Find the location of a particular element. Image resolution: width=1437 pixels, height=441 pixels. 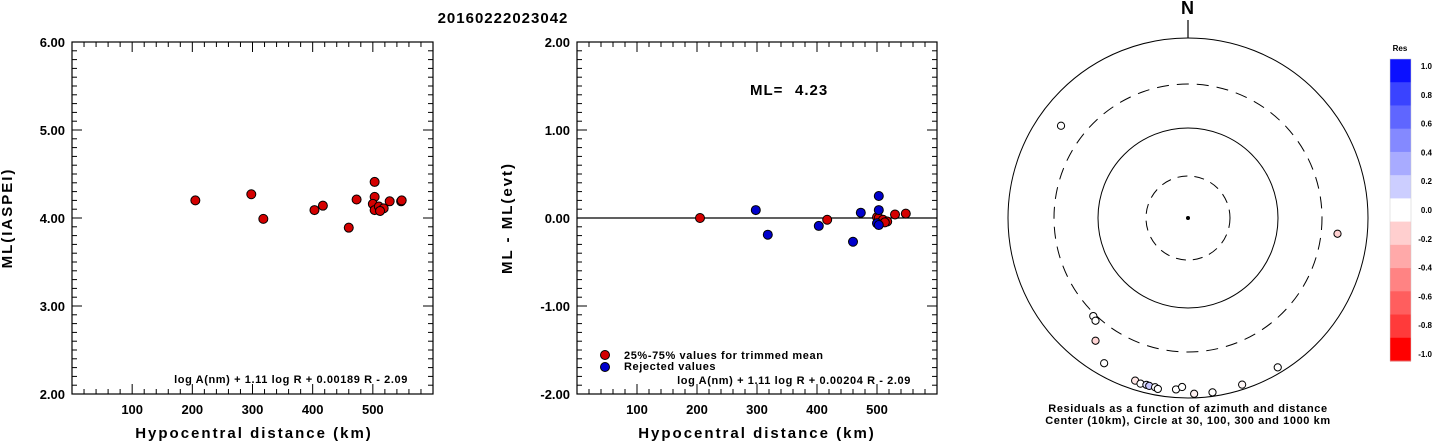

north-label: N is located at coordinates (1188, 9).